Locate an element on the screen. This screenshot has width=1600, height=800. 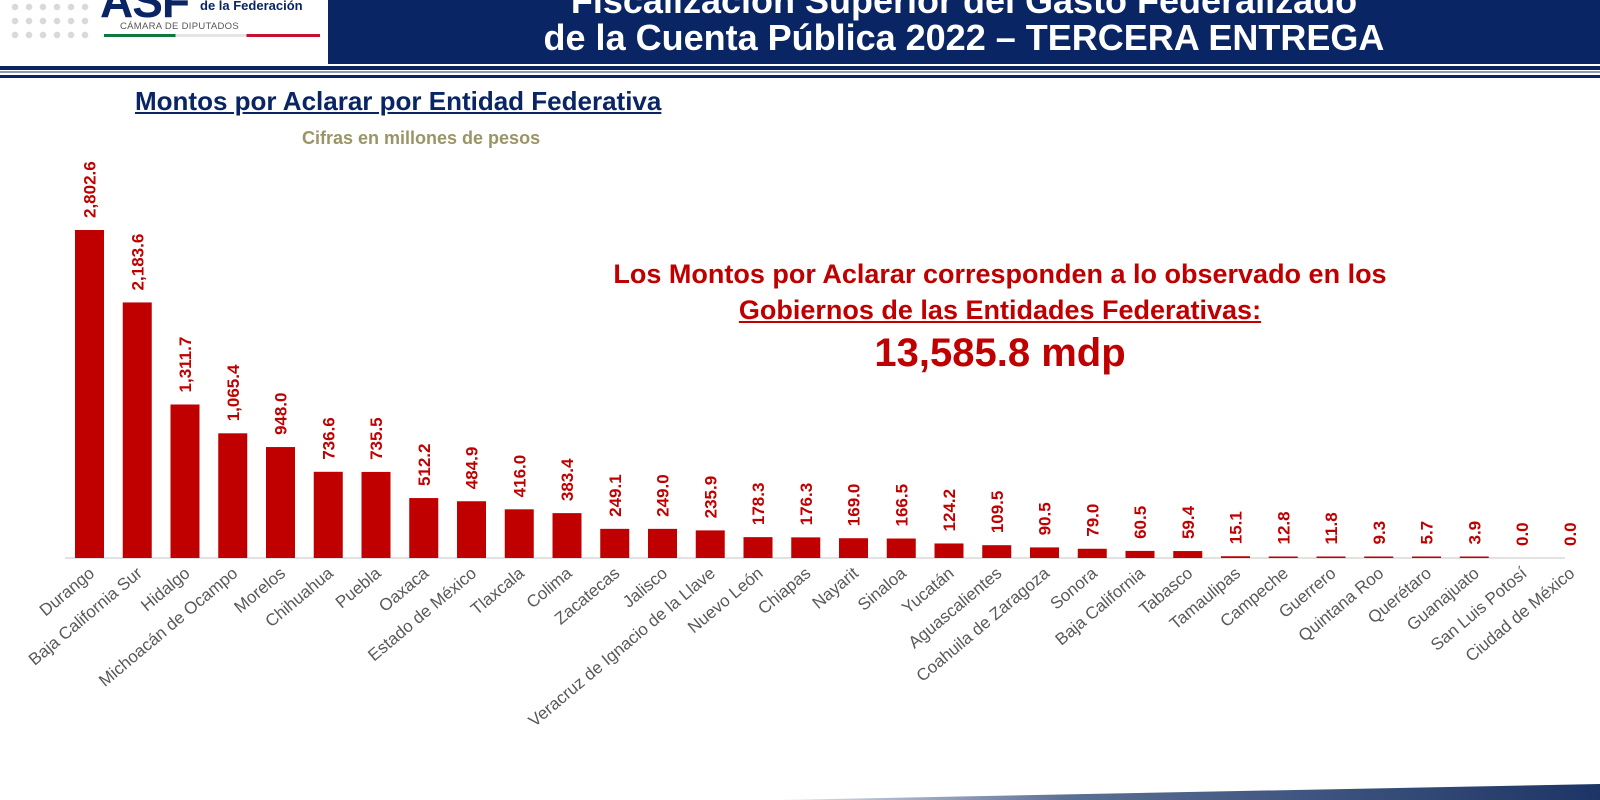
bar-value-label: 484.9 is located at coordinates (472, 468).